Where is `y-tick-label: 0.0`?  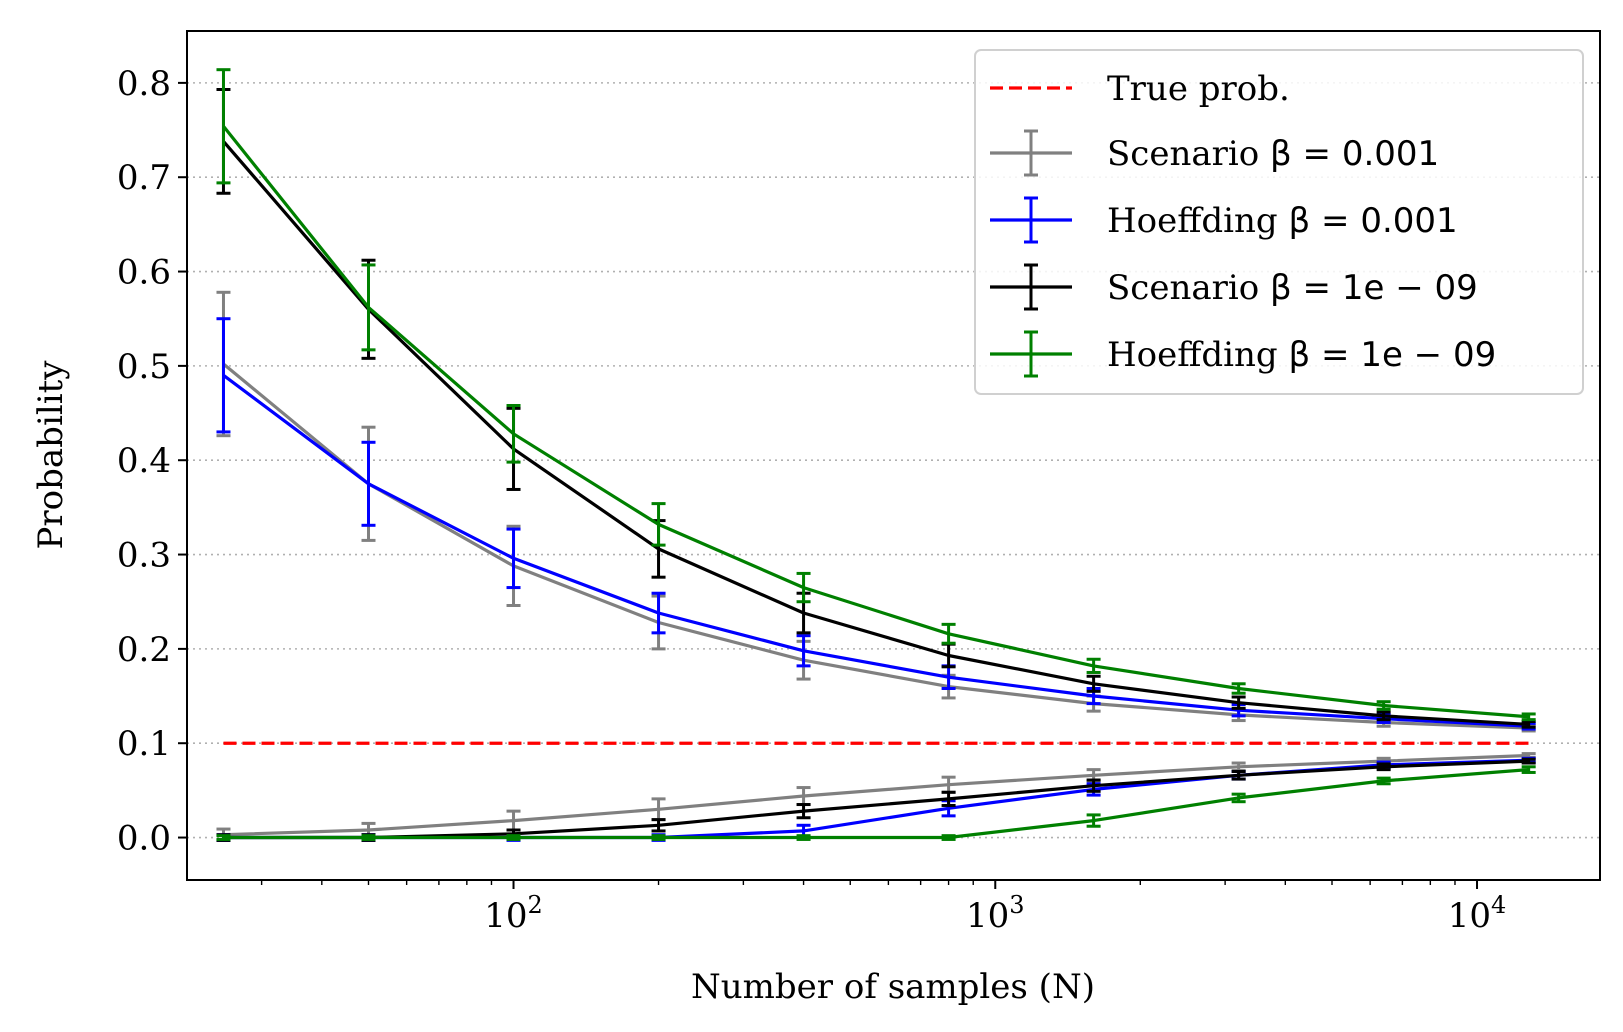 y-tick-label: 0.0 is located at coordinates (144, 839).